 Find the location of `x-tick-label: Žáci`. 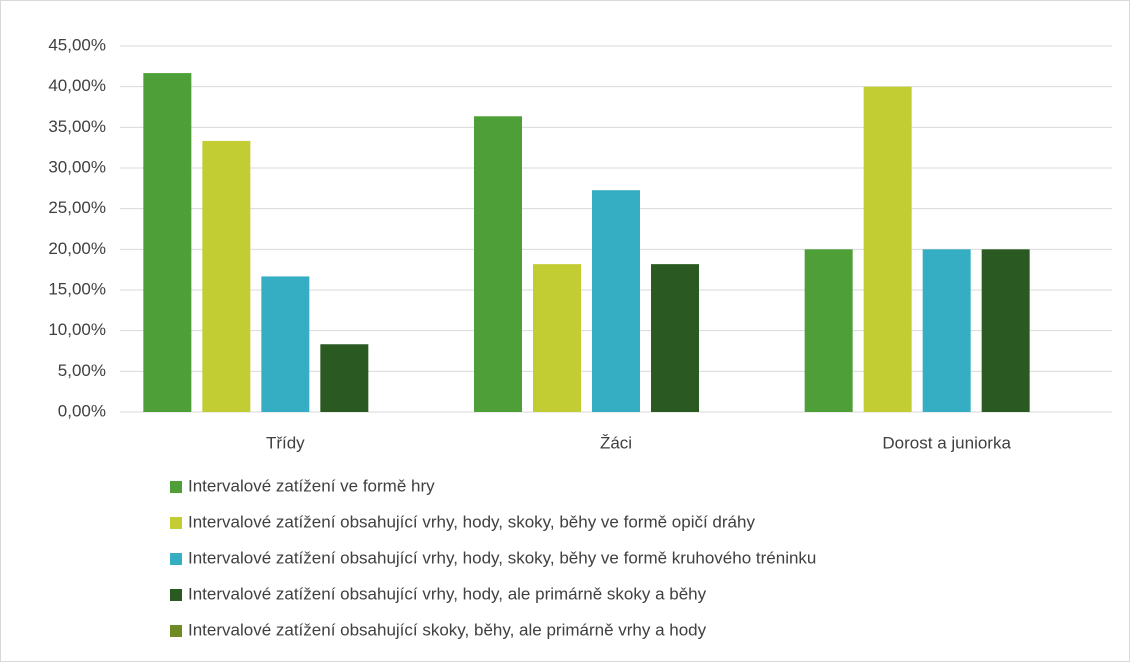

x-tick-label: Žáci is located at coordinates (616, 442).